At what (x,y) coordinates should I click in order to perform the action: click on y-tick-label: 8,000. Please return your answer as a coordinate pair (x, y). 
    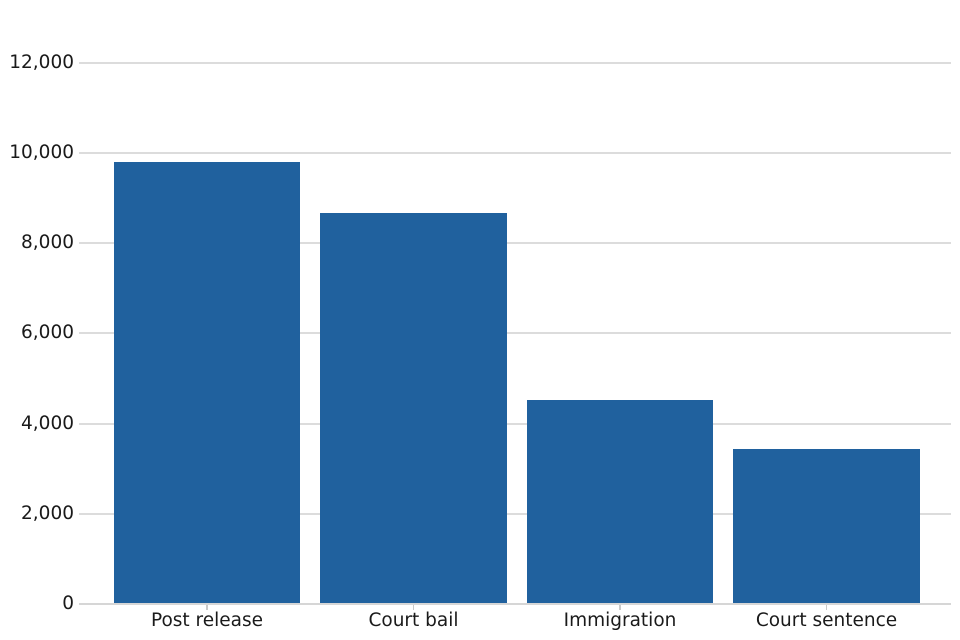
    Looking at the image, I should click on (47, 242).